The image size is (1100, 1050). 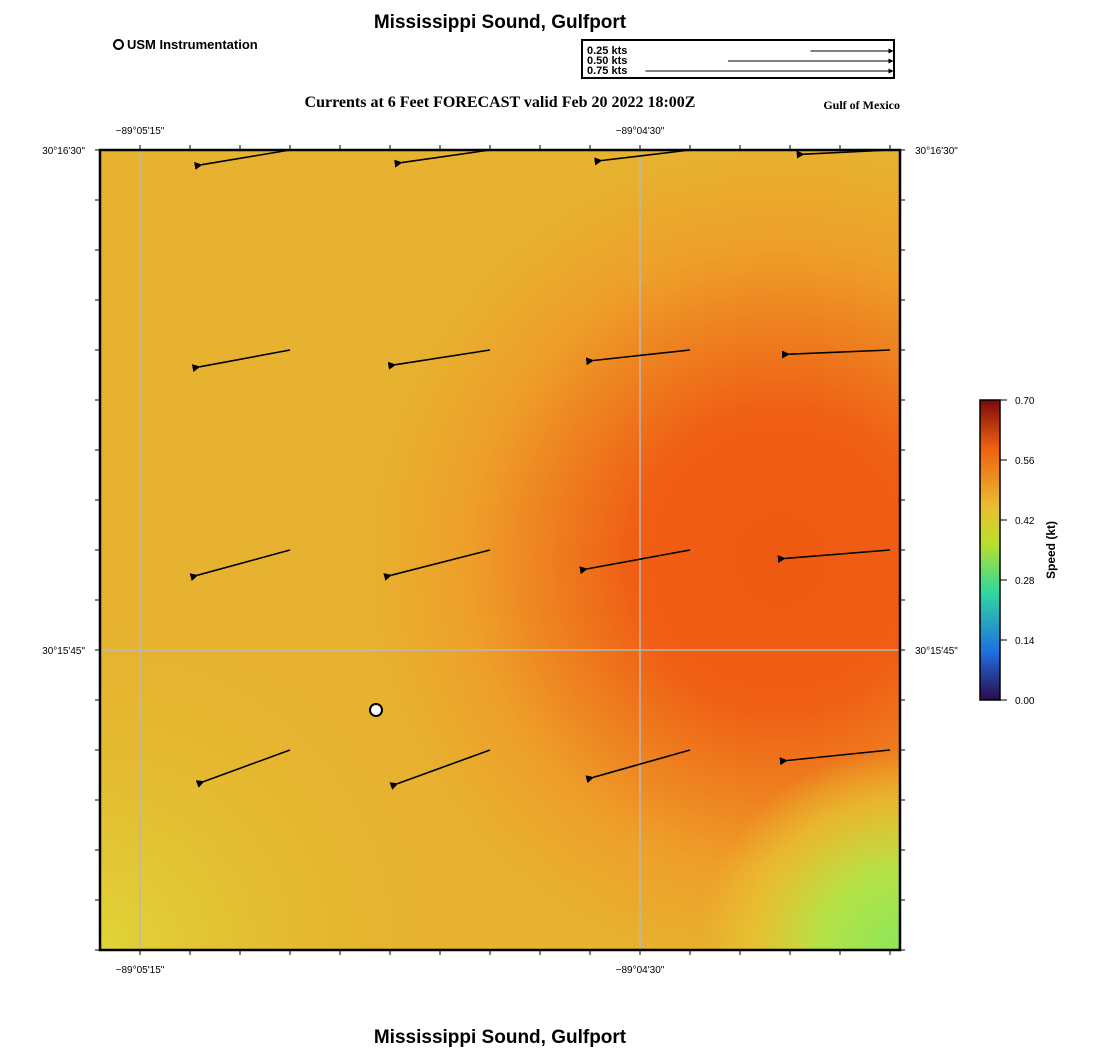 What do you see at coordinates (500, 1037) in the screenshot?
I see `map-title-bottom: Mississippi Sound, Gulfport` at bounding box center [500, 1037].